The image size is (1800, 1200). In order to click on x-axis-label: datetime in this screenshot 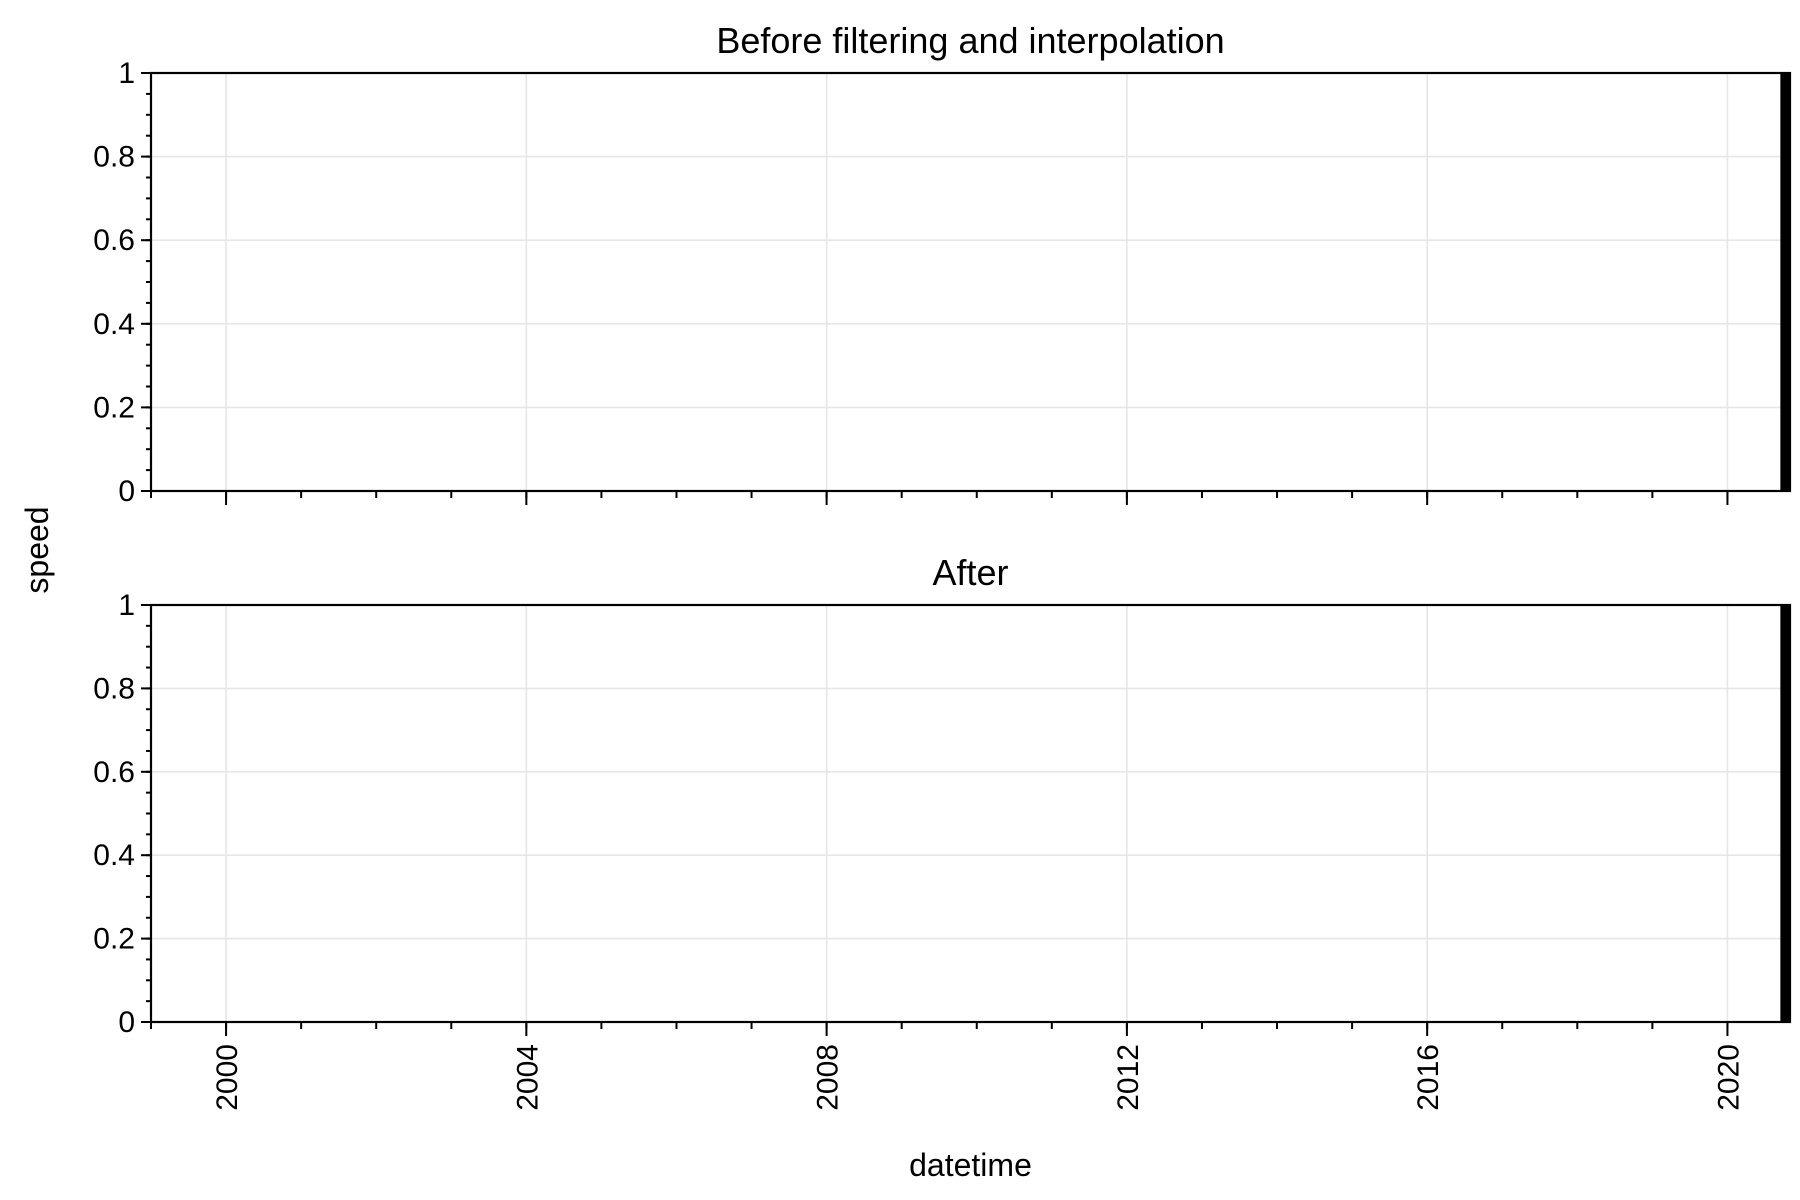, I will do `click(970, 1165)`.